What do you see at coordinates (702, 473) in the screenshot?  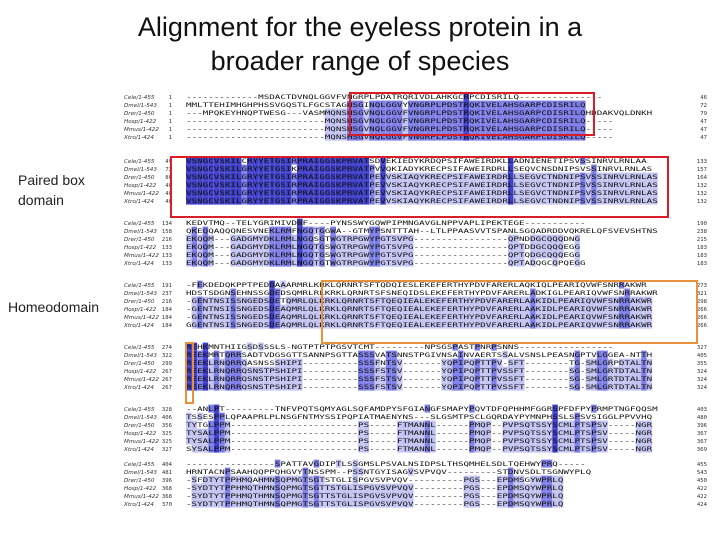 I see `sequence-end: 543` at bounding box center [702, 473].